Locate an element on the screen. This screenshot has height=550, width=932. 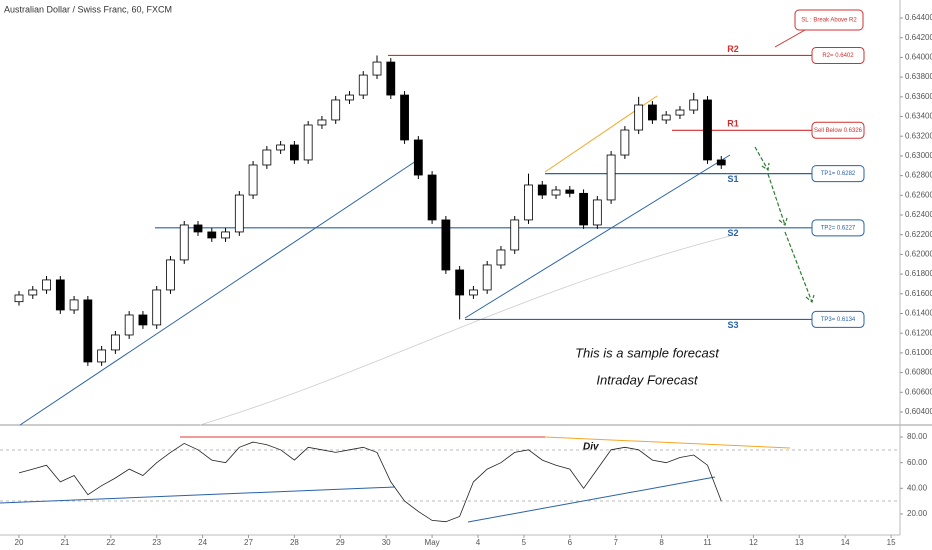
x-tick-label: 15 is located at coordinates (891, 542).